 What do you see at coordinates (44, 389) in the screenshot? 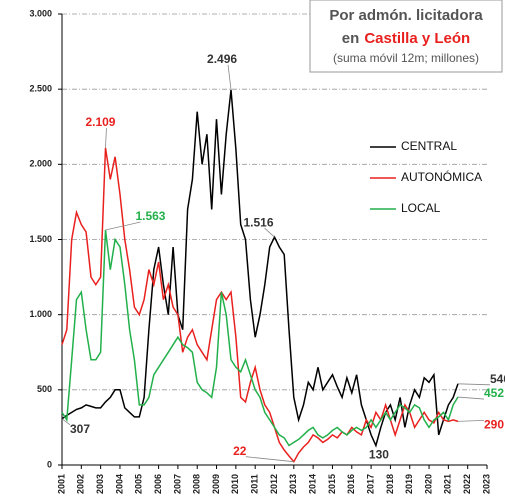
I see `y-tick-label: 500` at bounding box center [44, 389].